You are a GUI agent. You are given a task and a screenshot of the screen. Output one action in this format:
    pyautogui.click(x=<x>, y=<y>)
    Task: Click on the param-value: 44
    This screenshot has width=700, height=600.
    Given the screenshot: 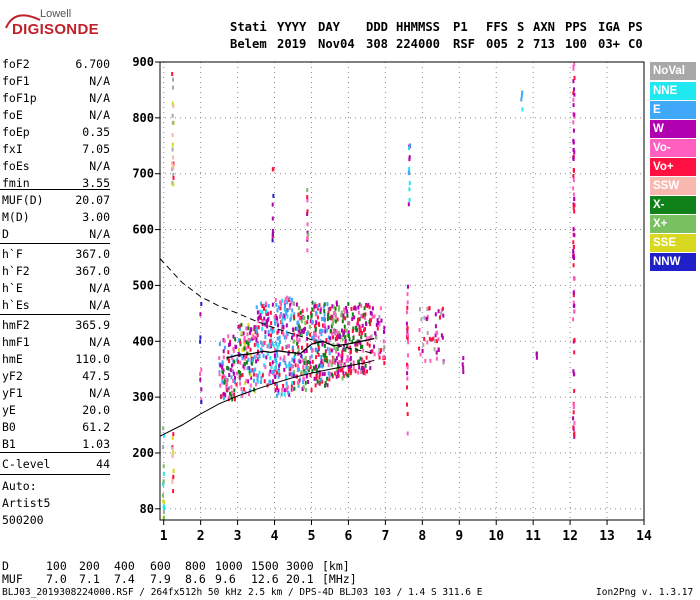 What is the action you would take?
    pyautogui.click(x=103, y=464)
    